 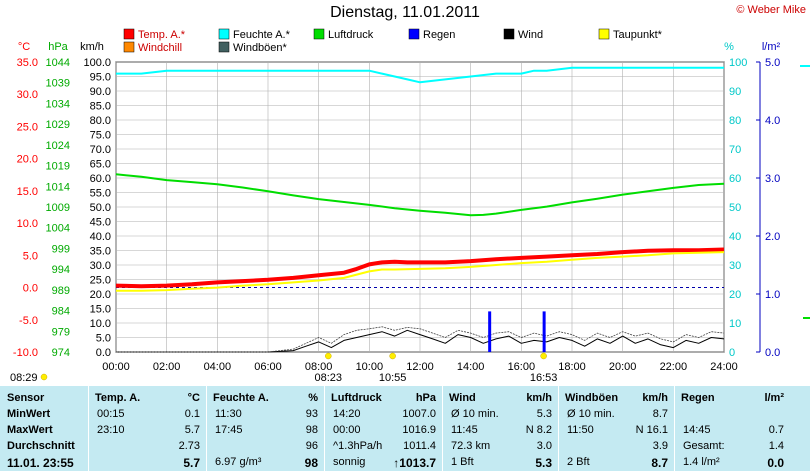 I want to click on stats-cell-value: N 8.2, so click(x=538, y=430).